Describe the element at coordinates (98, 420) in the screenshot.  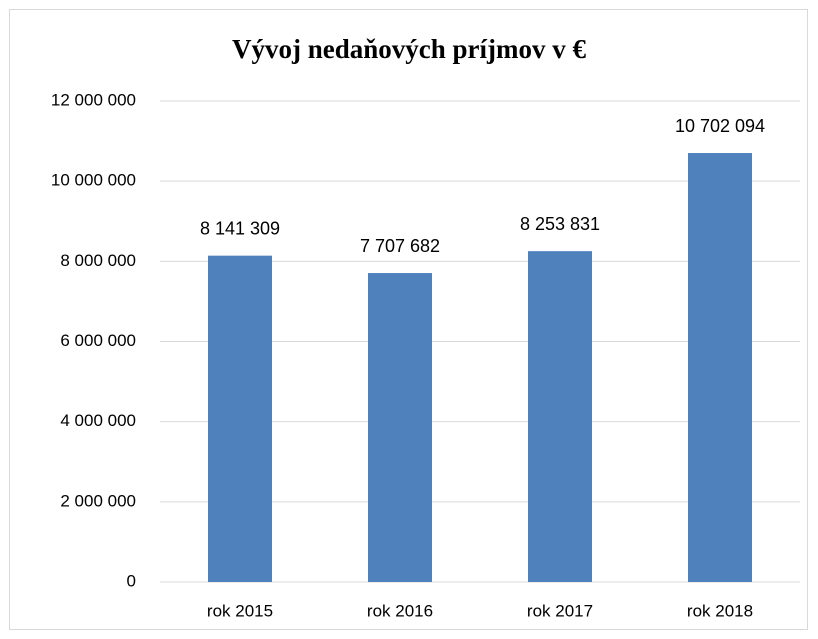
I see `y-tick-label: 4 000 000` at that location.